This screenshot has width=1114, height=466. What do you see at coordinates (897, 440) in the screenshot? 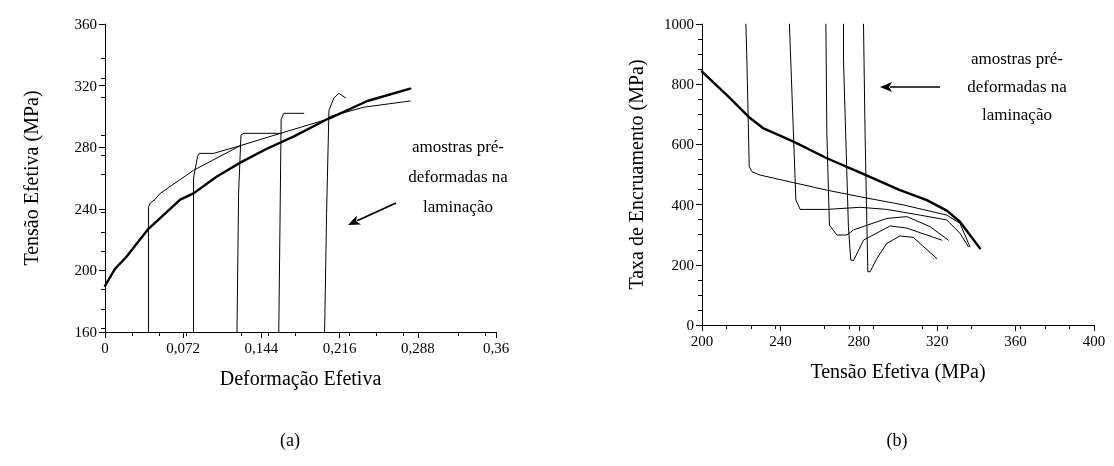
I see `text: (b)` at bounding box center [897, 440].